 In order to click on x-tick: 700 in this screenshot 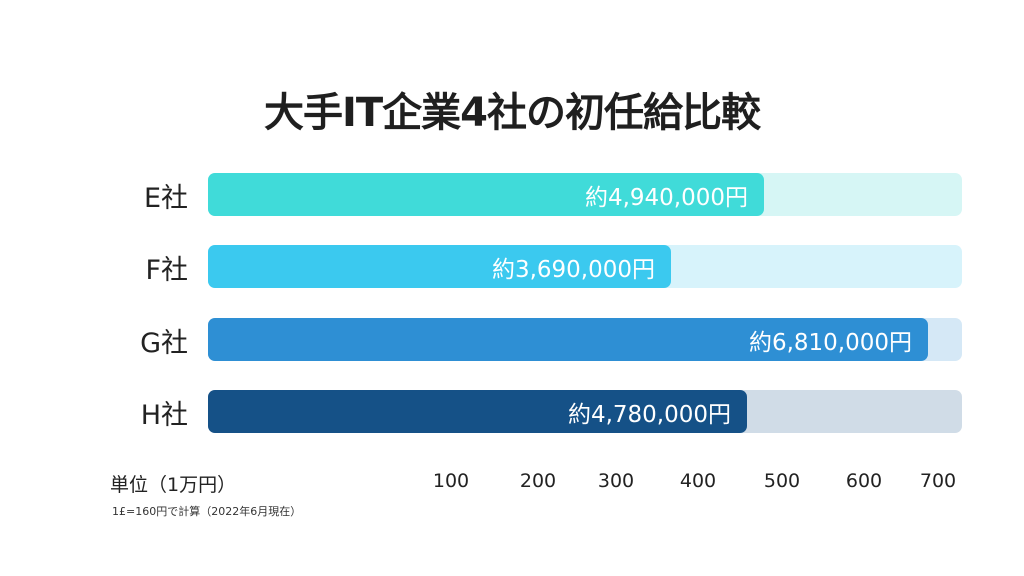, I will do `click(938, 481)`.